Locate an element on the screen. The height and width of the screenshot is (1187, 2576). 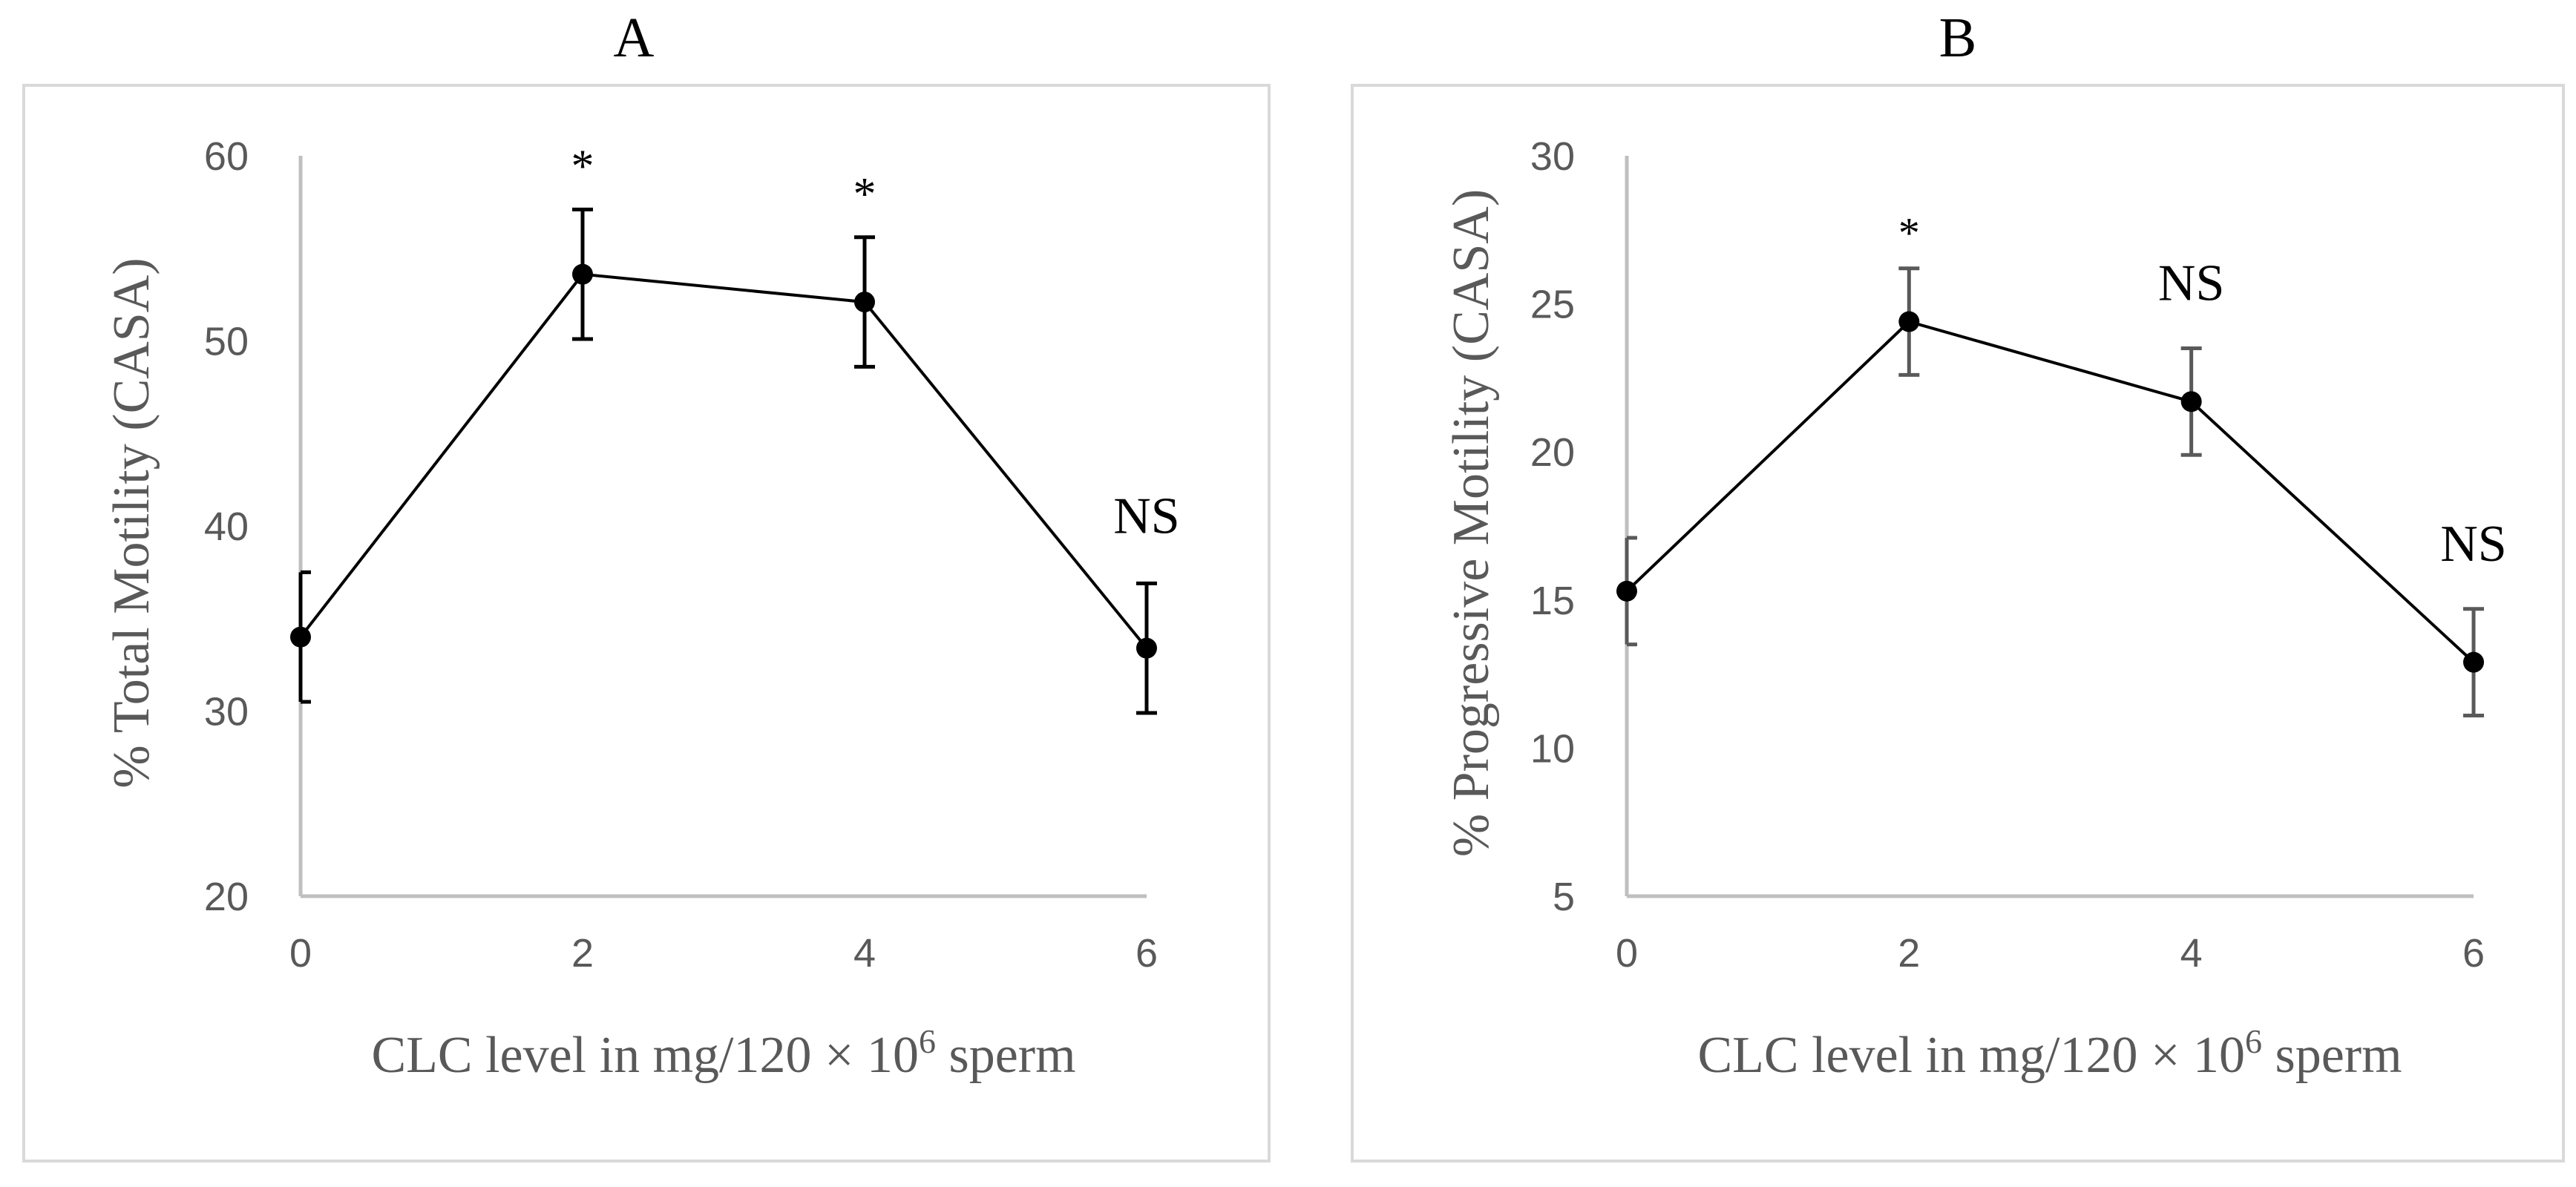
y-axis-label: % Progressive Motility (CASA) is located at coordinates (1471, 523).